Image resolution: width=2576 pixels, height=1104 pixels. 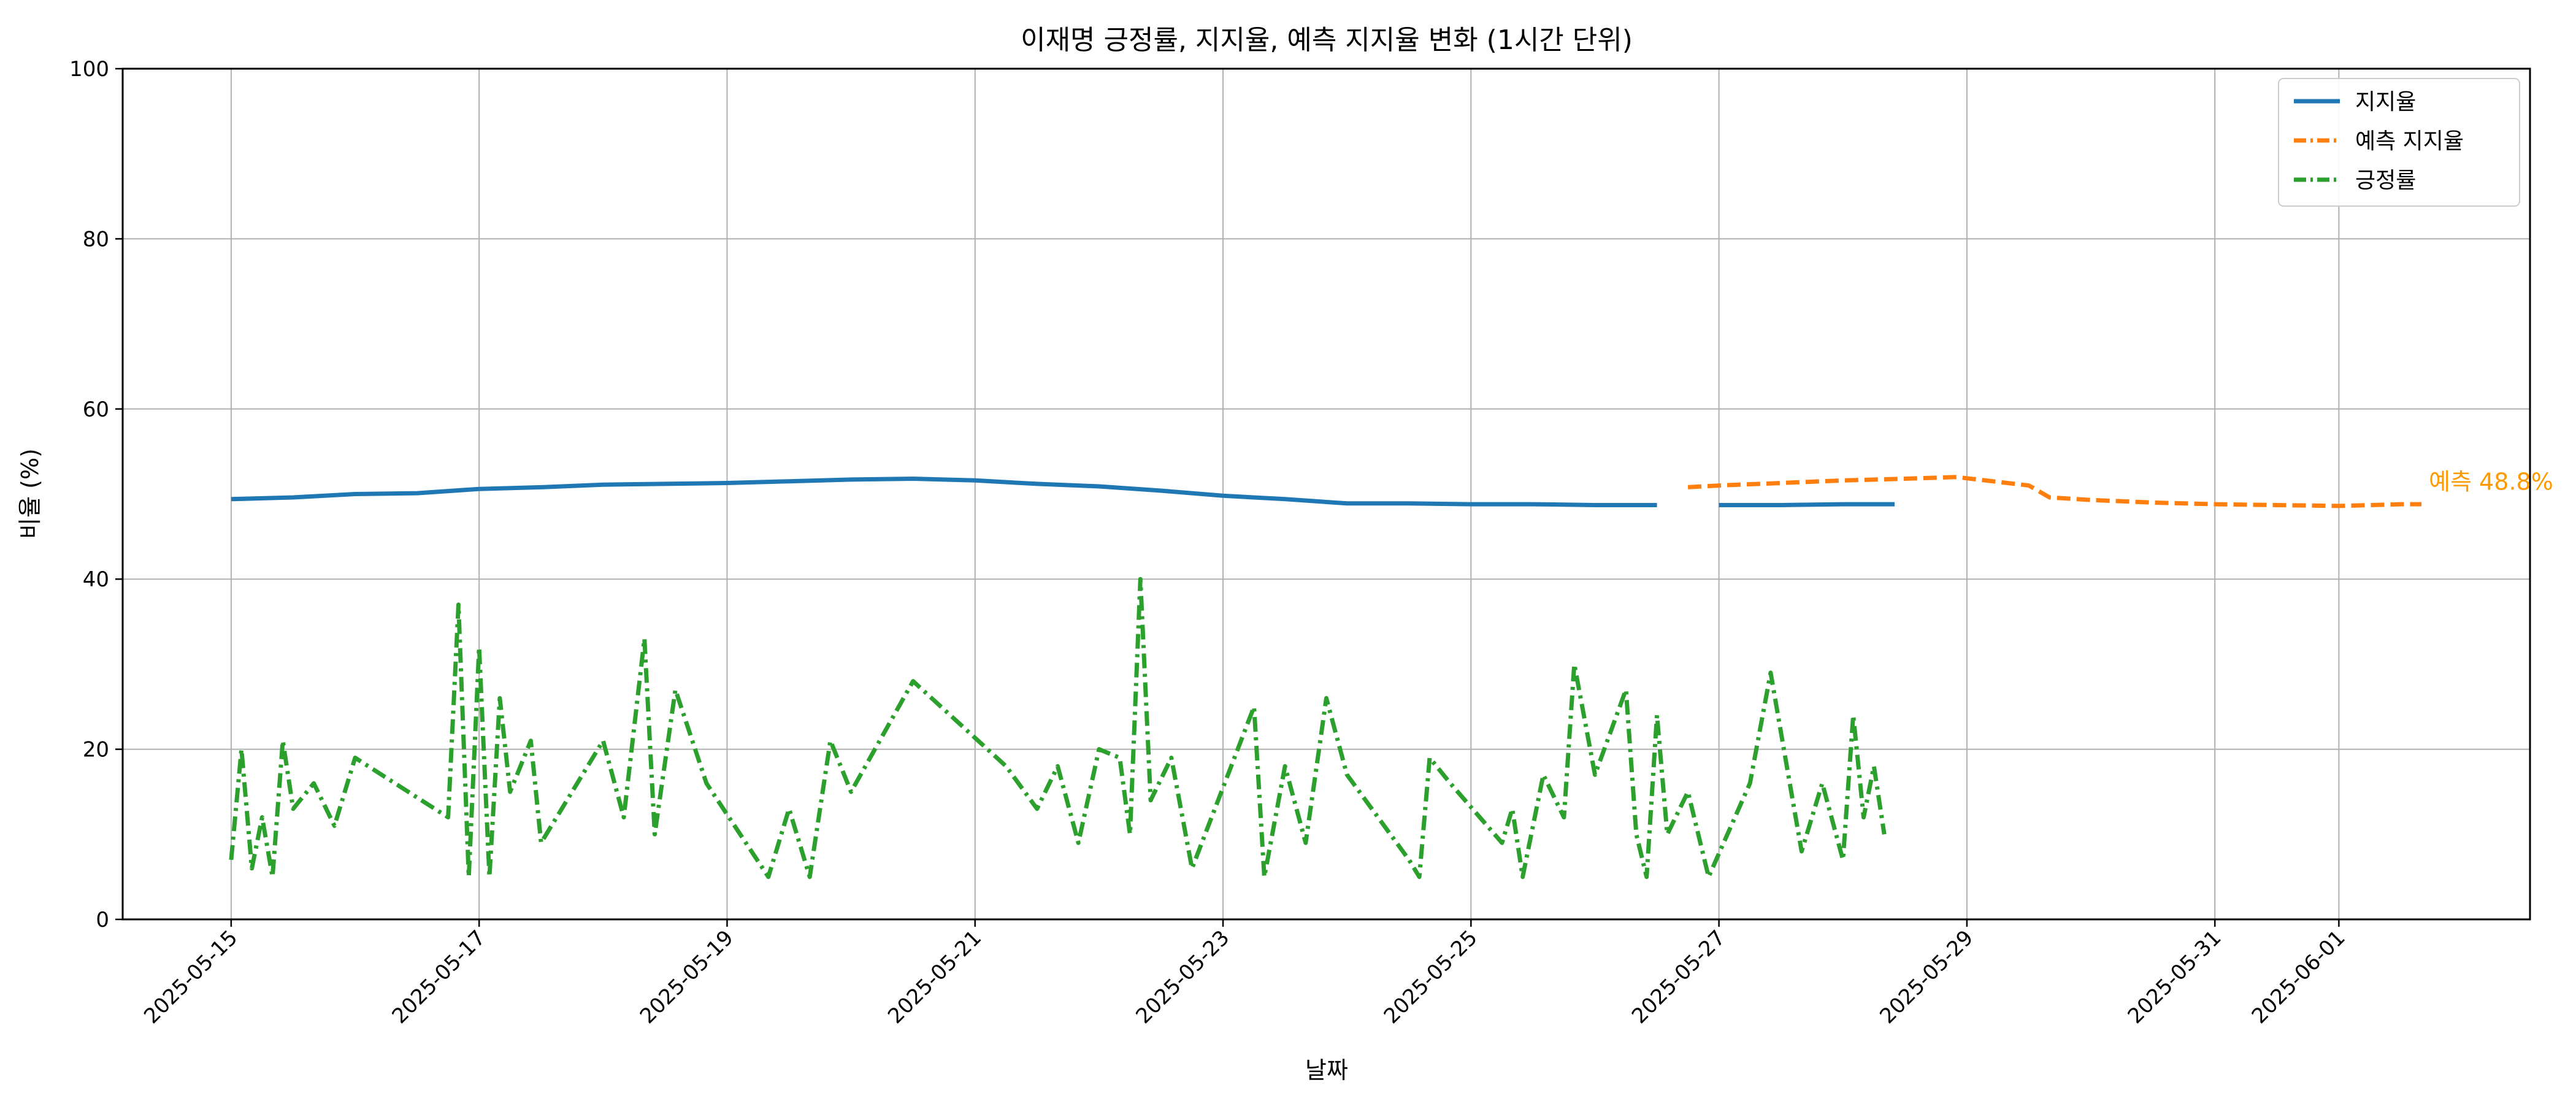 What do you see at coordinates (2491, 482) in the screenshot?
I see `forecast-annotation: 예측 48.8%` at bounding box center [2491, 482].